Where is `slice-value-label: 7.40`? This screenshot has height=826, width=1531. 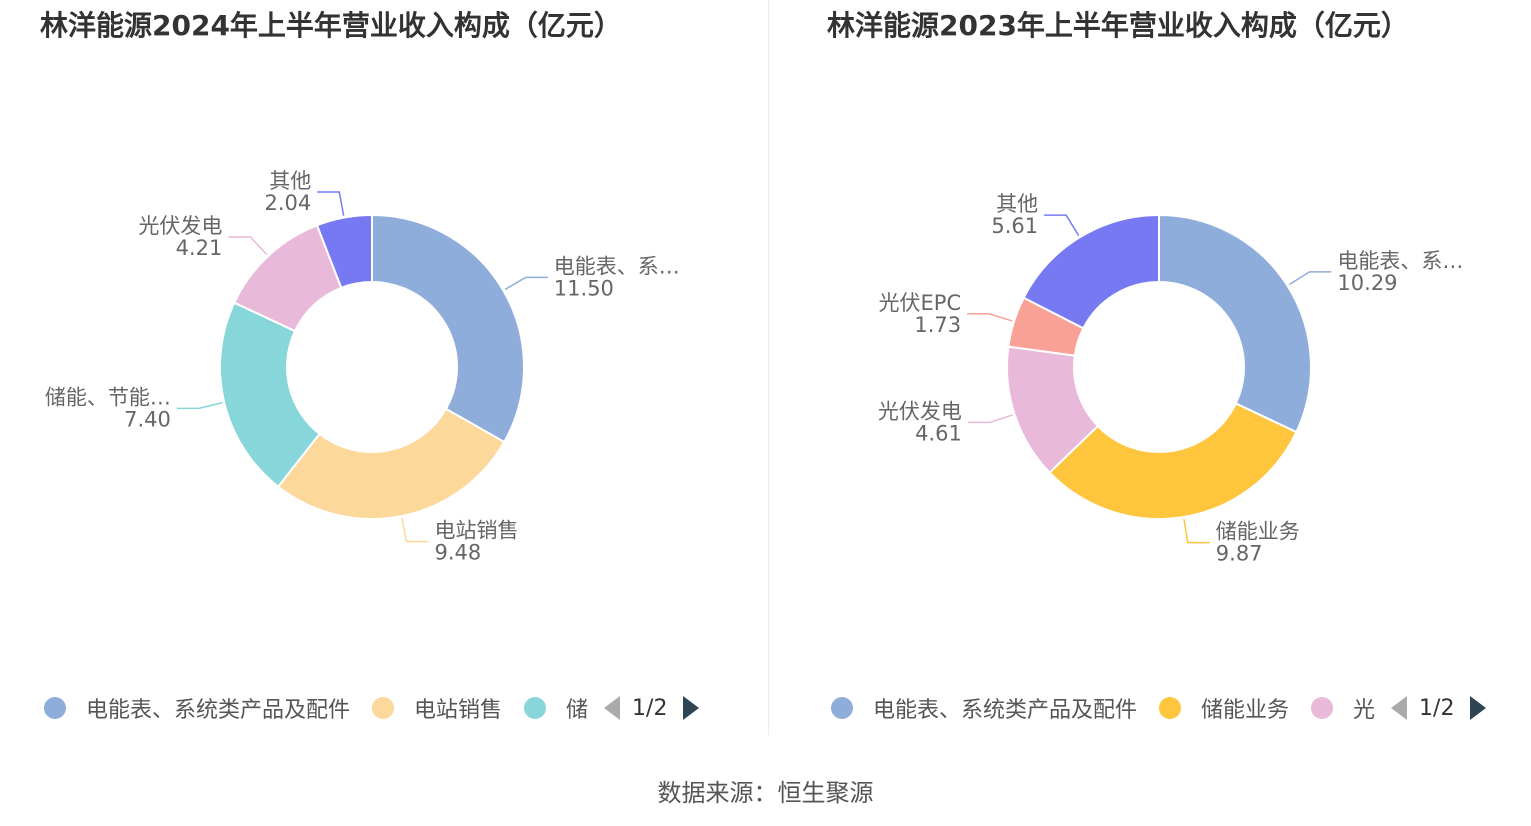 slice-value-label: 7.40 is located at coordinates (147, 419).